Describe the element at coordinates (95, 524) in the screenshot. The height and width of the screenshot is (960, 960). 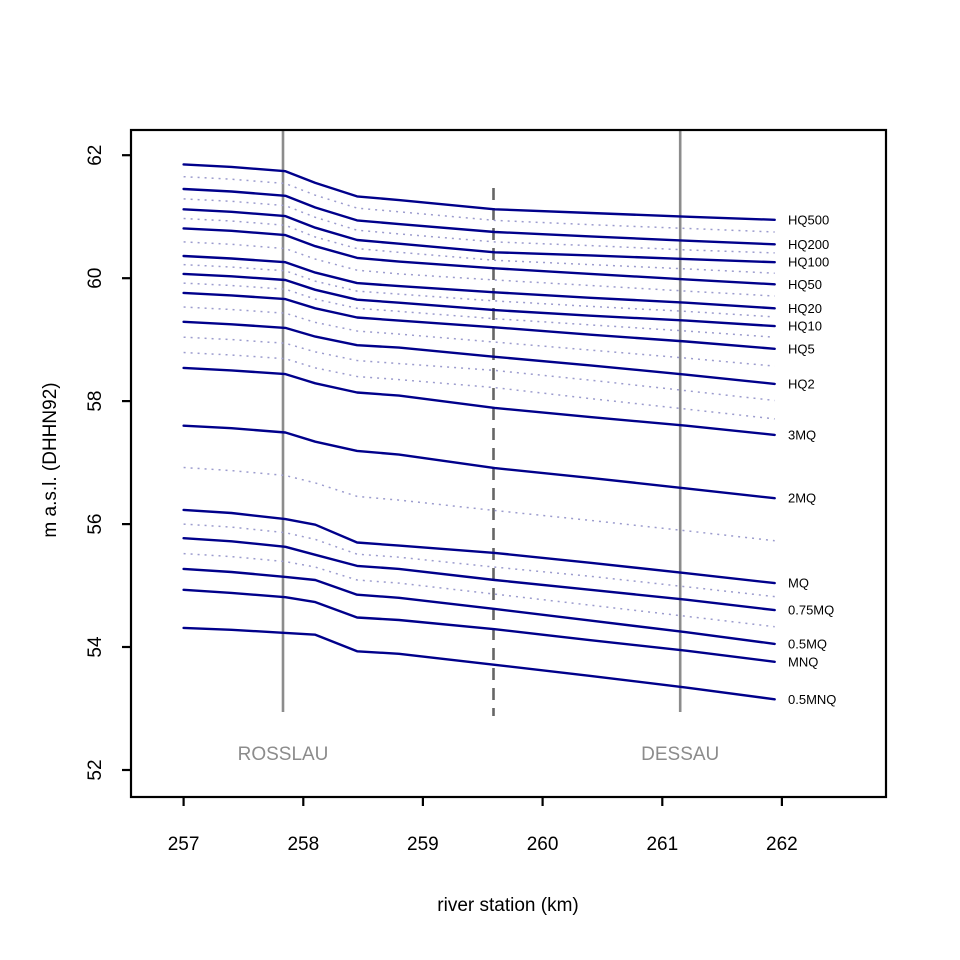
I see `y-tick-label-56: 56` at that location.